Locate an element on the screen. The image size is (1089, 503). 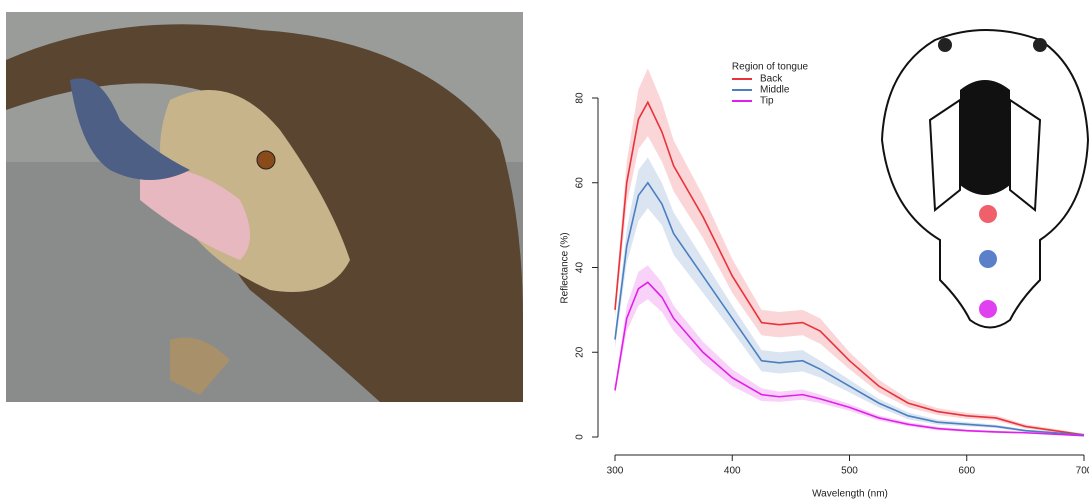
y-tick-label: 60 is located at coordinates (580, 183).